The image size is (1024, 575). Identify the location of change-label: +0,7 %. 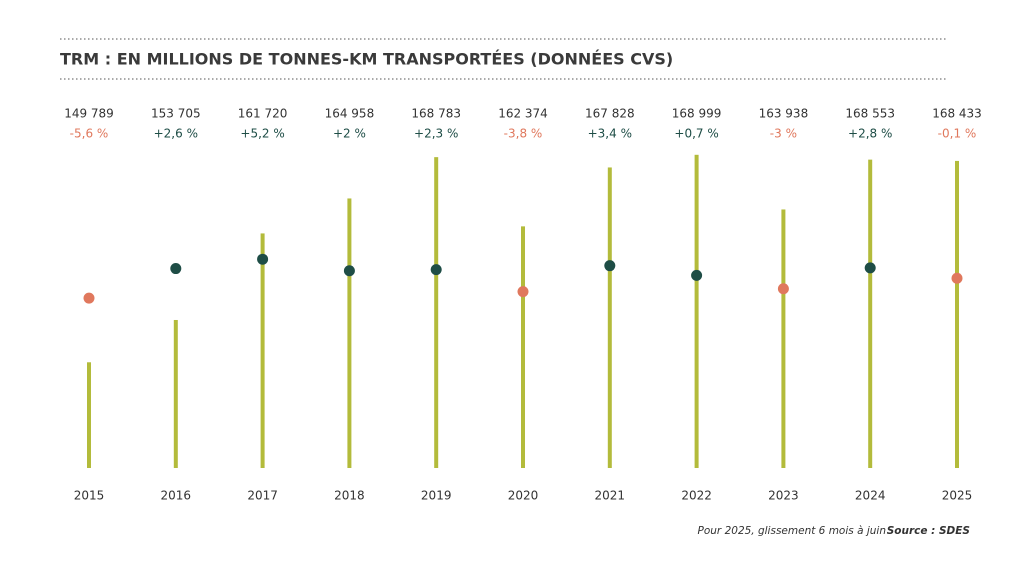
(696, 134).